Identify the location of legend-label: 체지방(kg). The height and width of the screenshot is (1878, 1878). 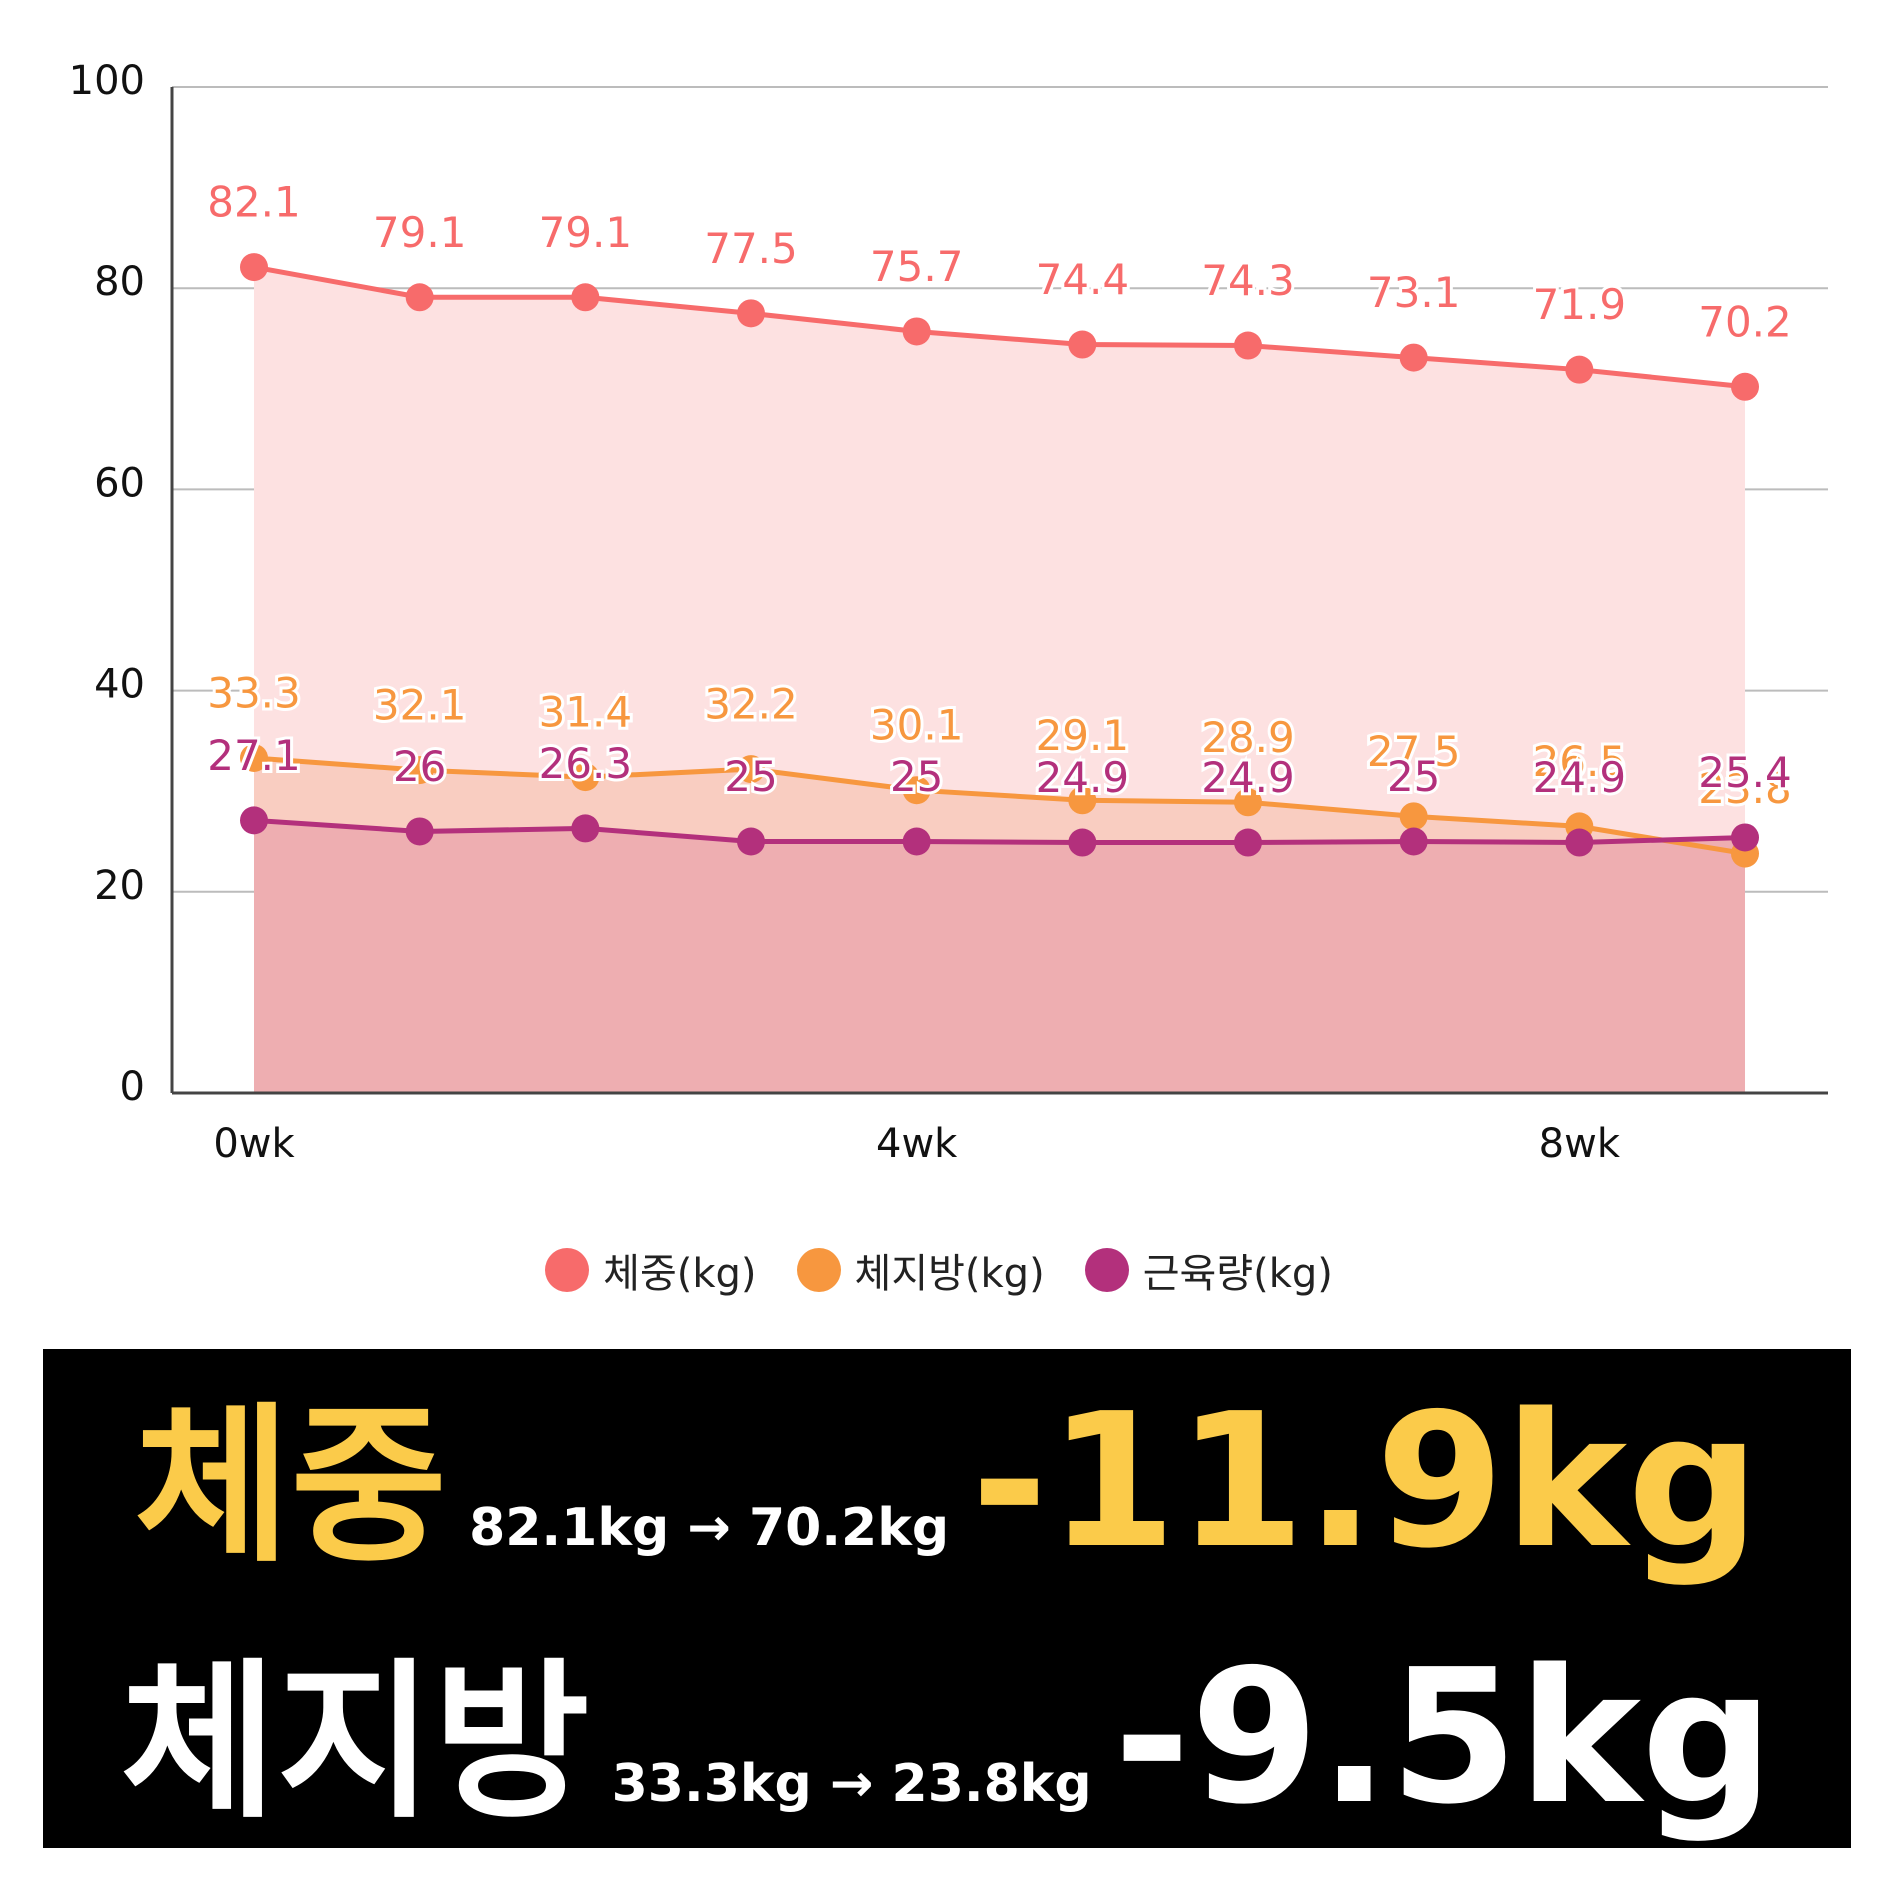
(949, 1274).